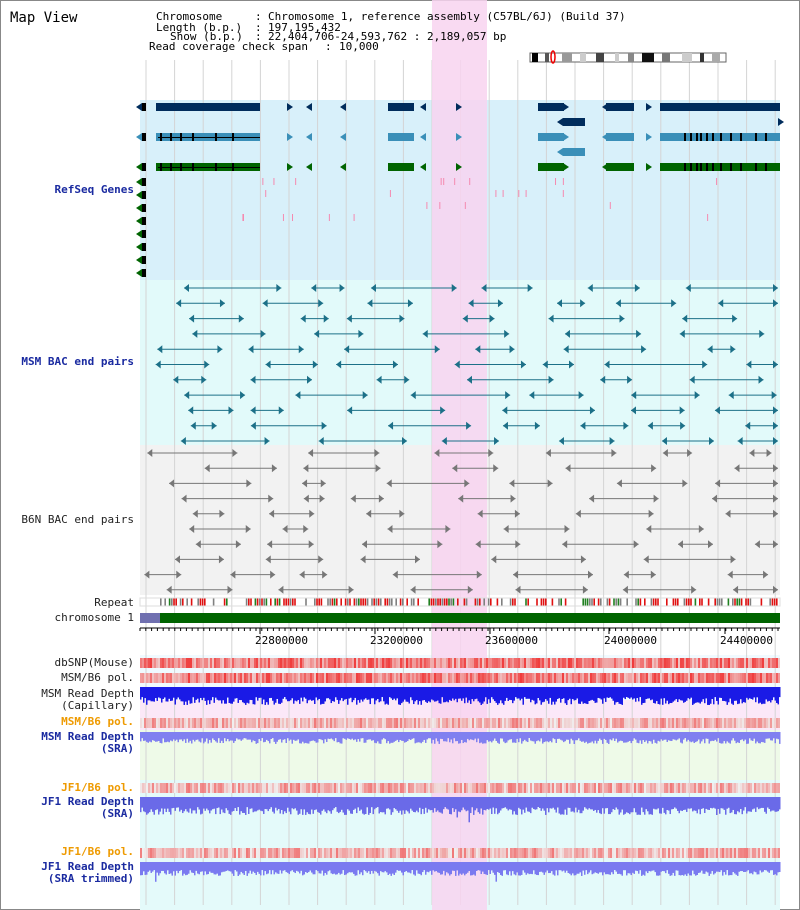 The image size is (800, 910). I want to click on track-label-msm-bac: MSM BAC end pairs, so click(77, 361).